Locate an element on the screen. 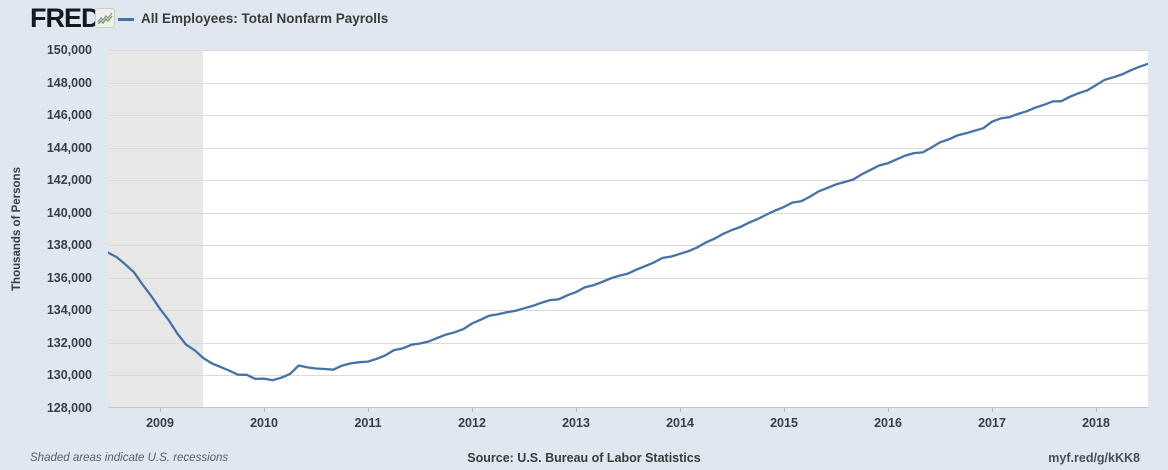  x-tick-label: 2010 is located at coordinates (264, 423).